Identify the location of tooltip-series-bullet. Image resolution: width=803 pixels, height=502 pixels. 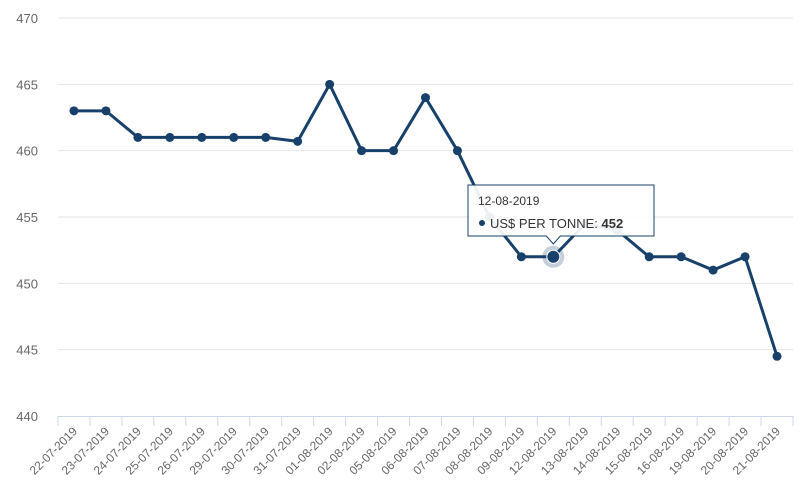
(482, 223).